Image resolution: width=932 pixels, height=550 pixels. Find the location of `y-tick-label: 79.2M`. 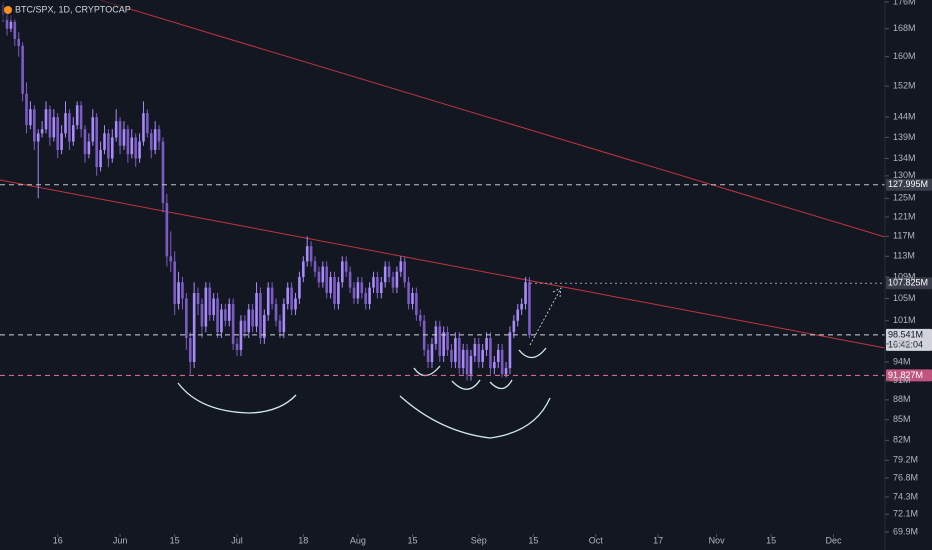

y-tick-label: 79.2M is located at coordinates (905, 460).